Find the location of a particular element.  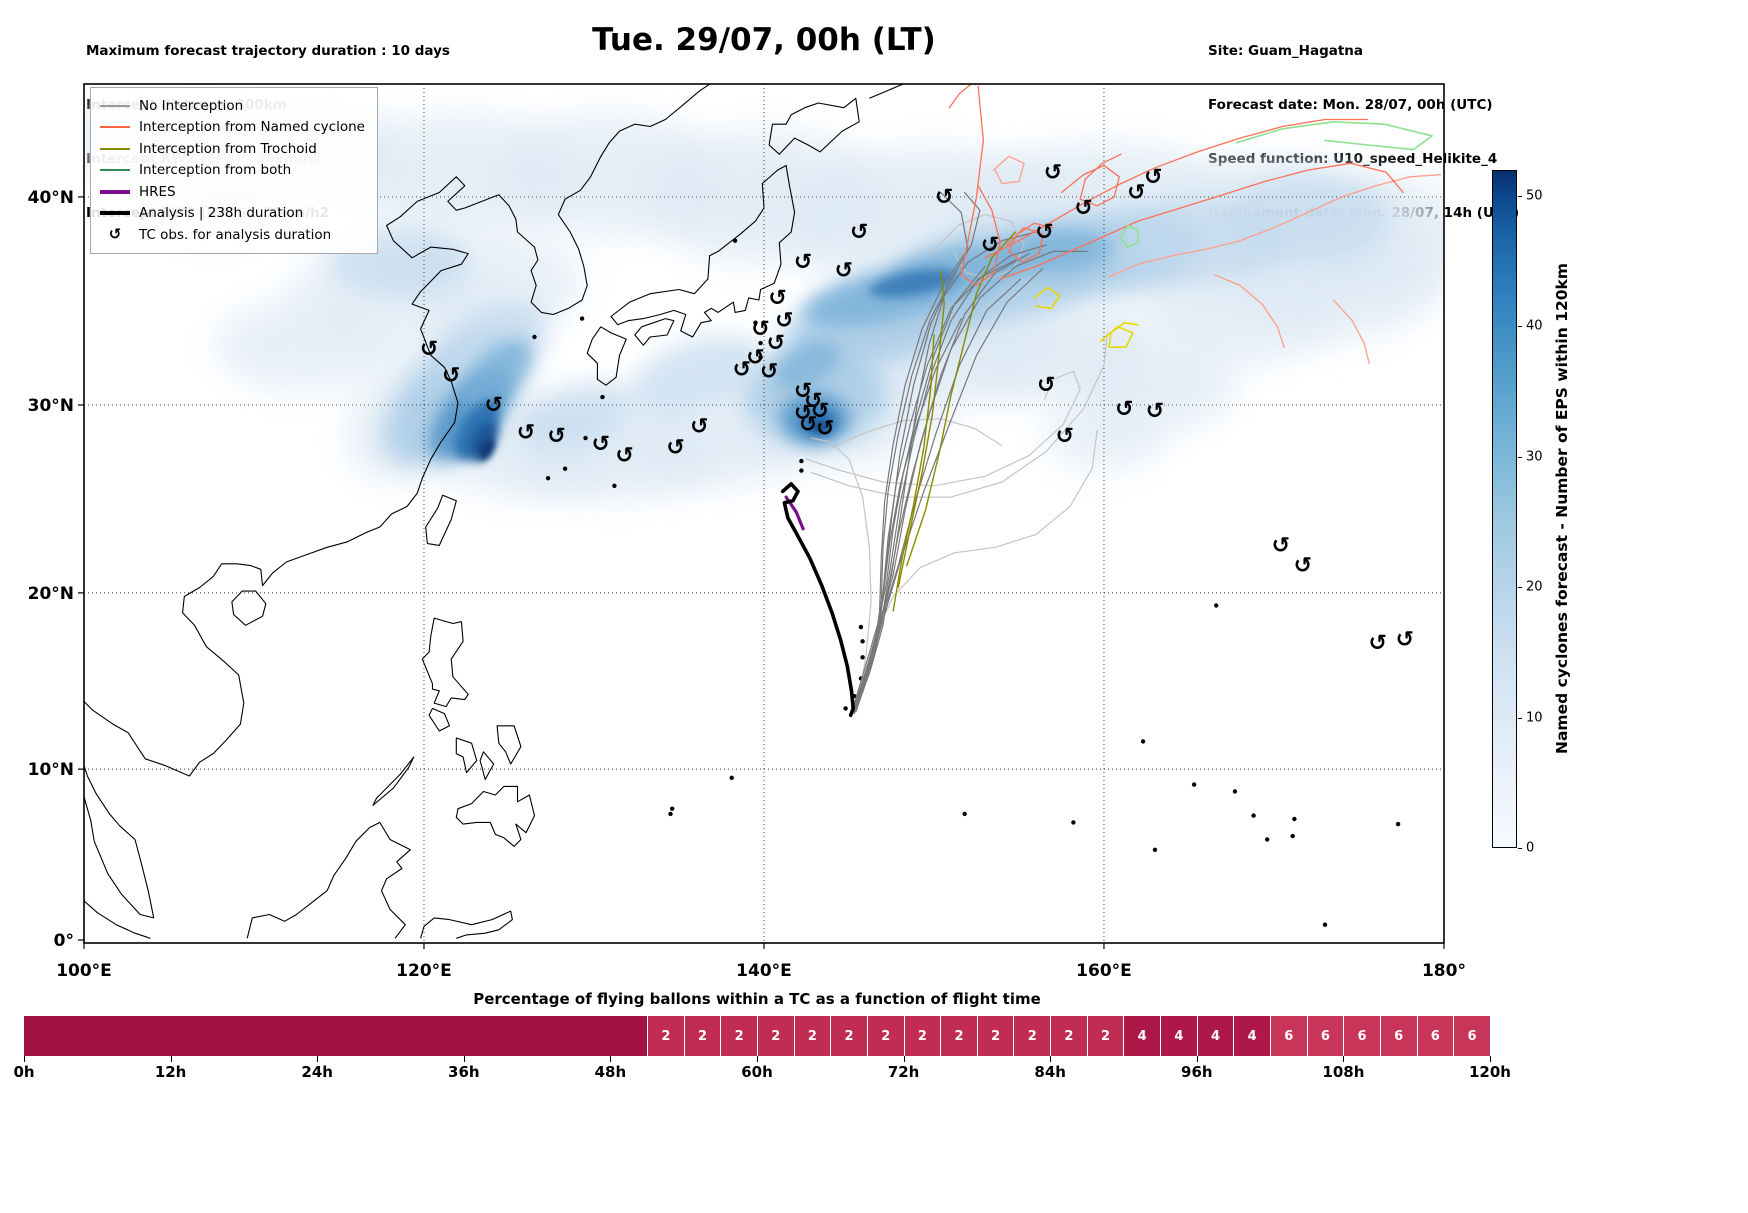

balloon-bar-tick-label: 60h is located at coordinates (757, 1072).